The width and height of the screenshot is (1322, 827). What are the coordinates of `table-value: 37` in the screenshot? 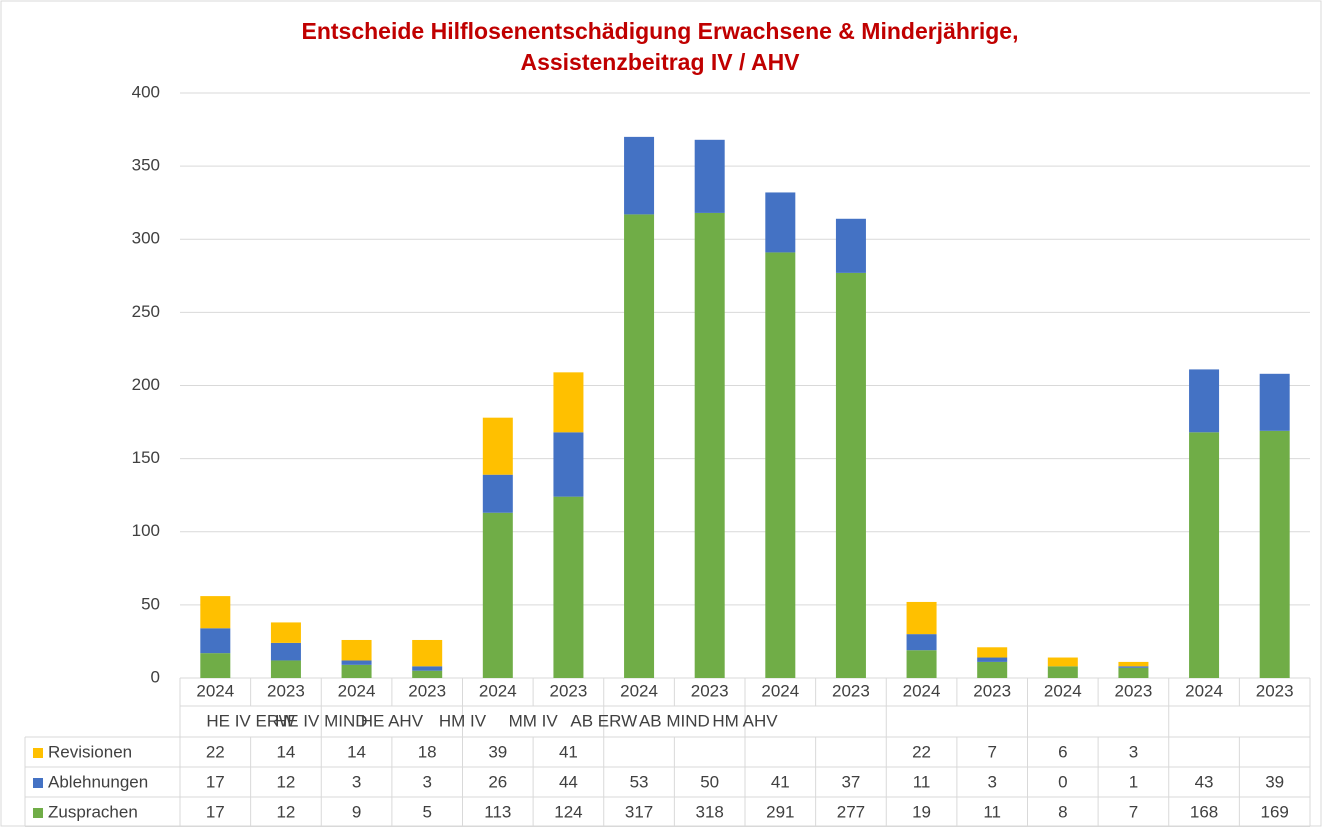 It's located at (850, 781).